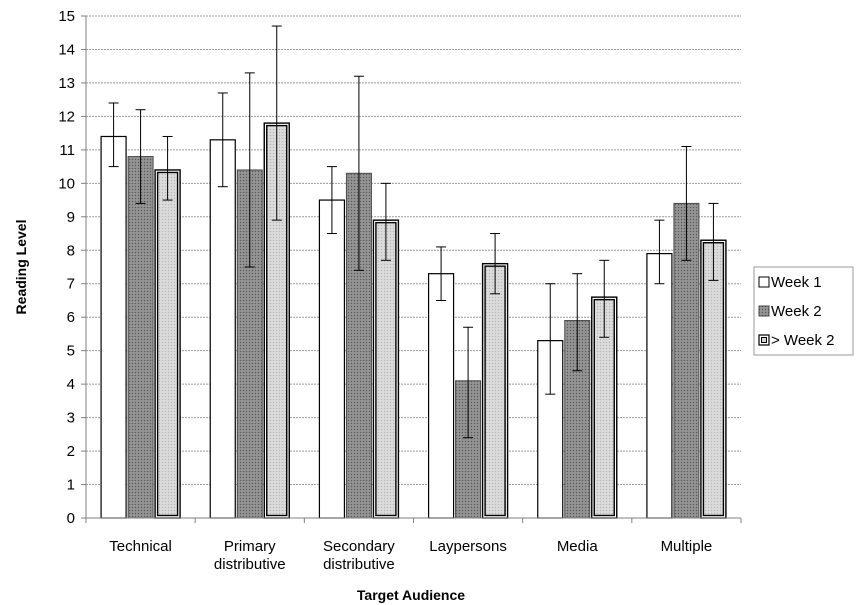  I want to click on legend: Week 1 Week 2 > Week 2, so click(803, 311).